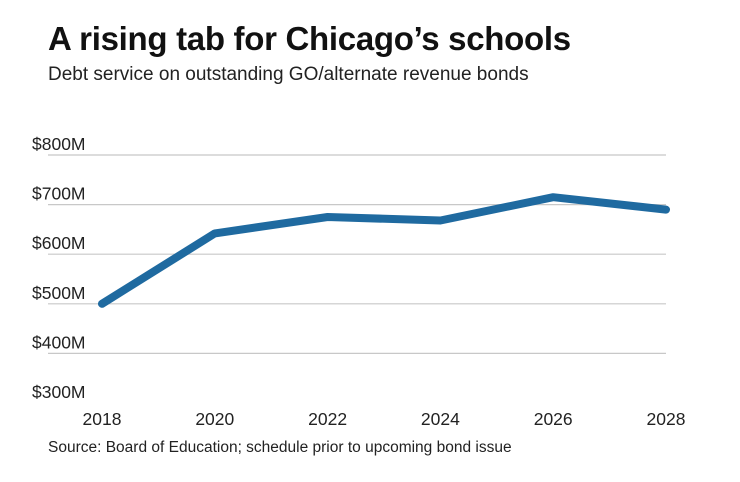 The image size is (740, 482). What do you see at coordinates (59, 243) in the screenshot?
I see `y-tick-label: $600M` at bounding box center [59, 243].